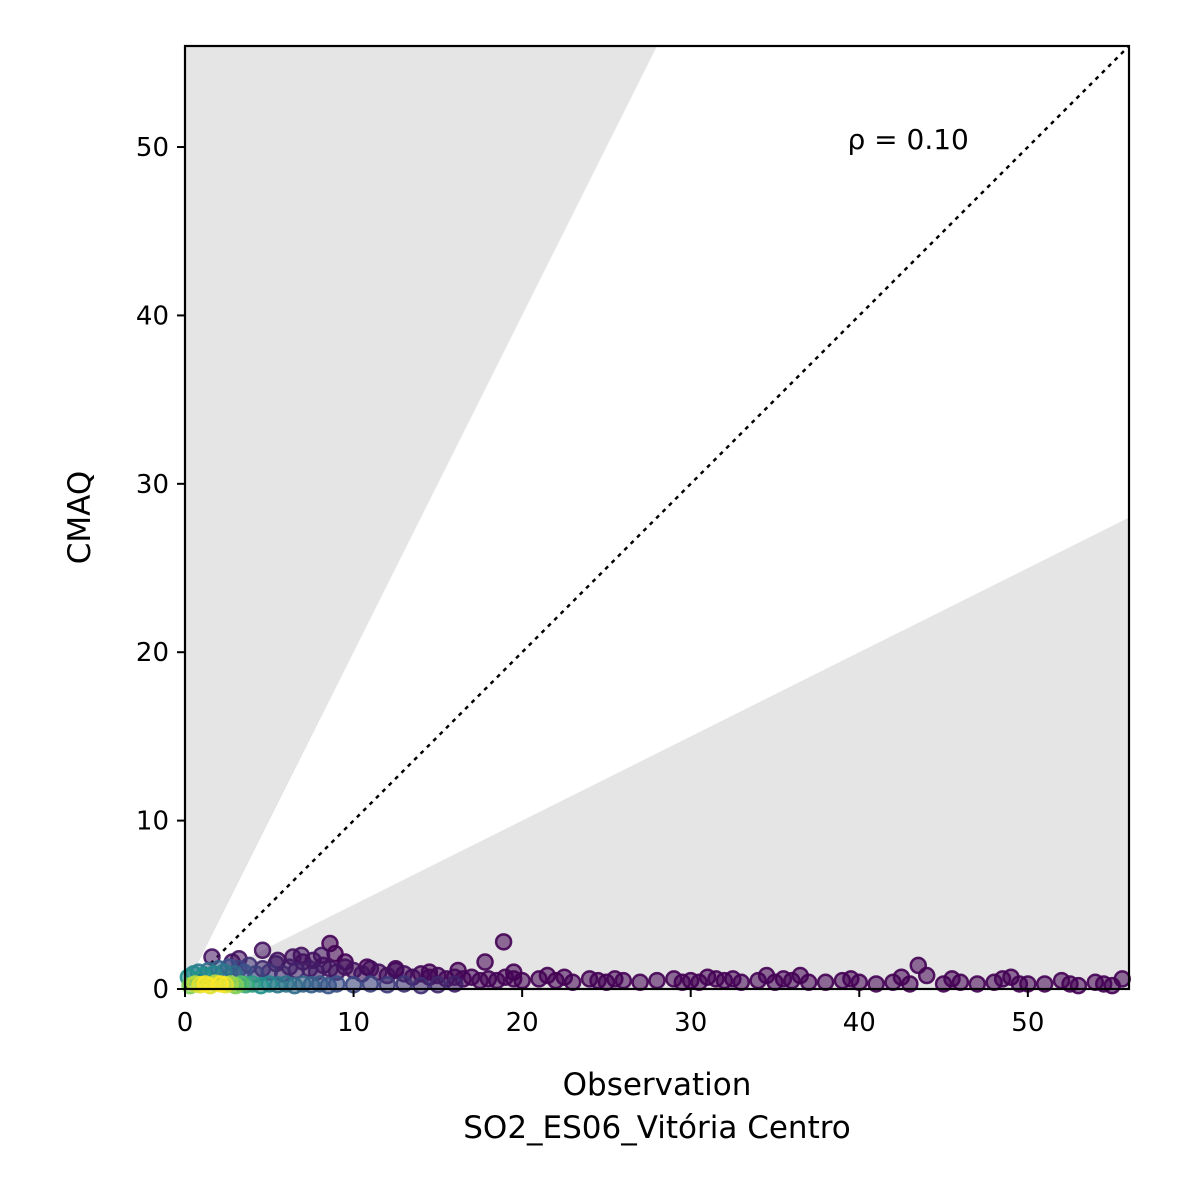  Describe the element at coordinates (610, 1013) in the screenshot. I see `x-axis-ticks: 0 10 20 30 40 50` at that location.